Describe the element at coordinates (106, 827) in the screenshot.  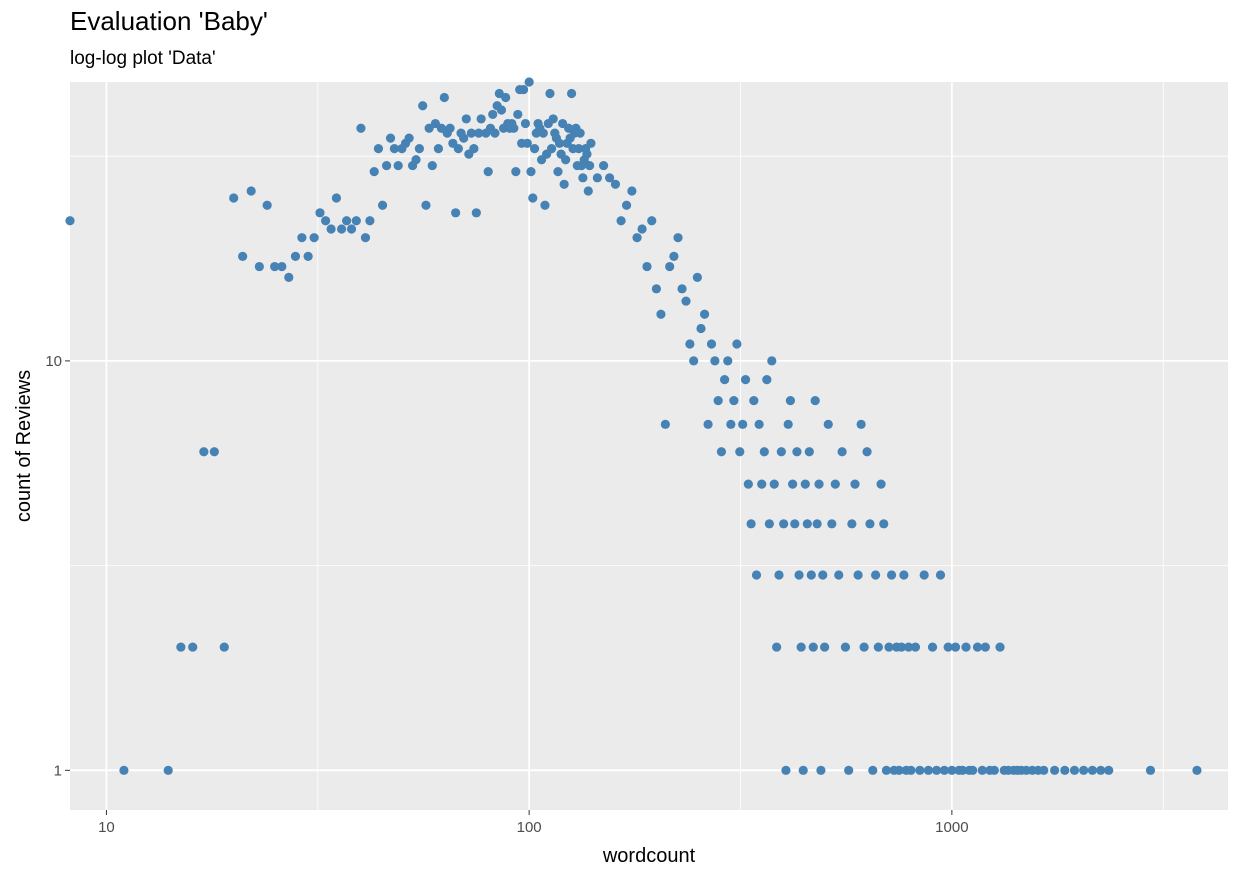
I see `x-tick-label: 10` at that location.